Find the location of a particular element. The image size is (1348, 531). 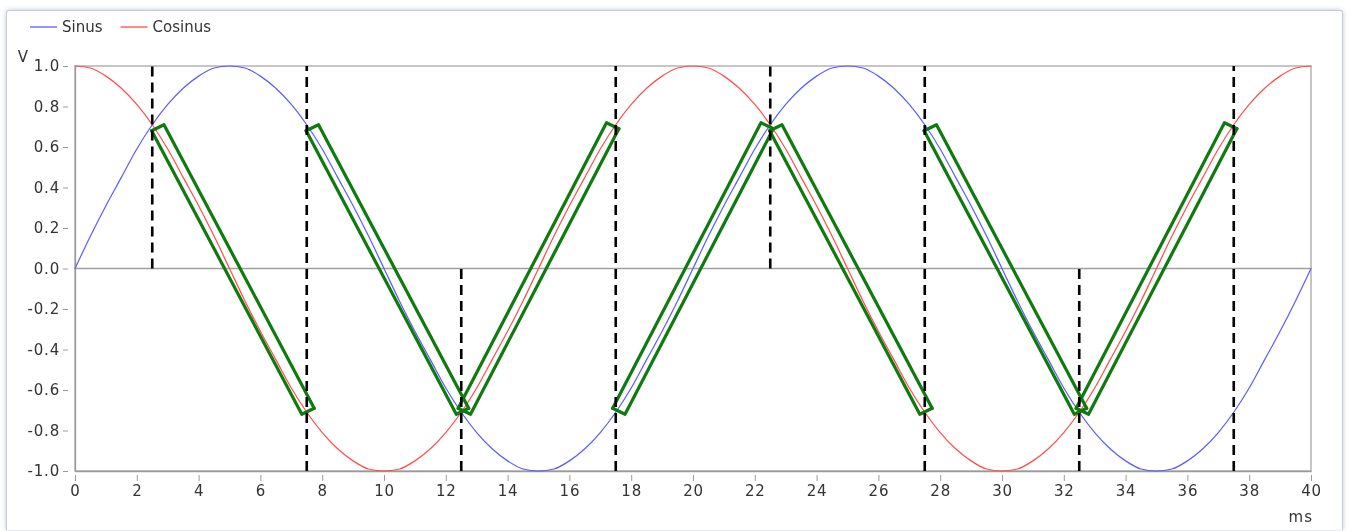

x-tick-label: 16 is located at coordinates (570, 490).